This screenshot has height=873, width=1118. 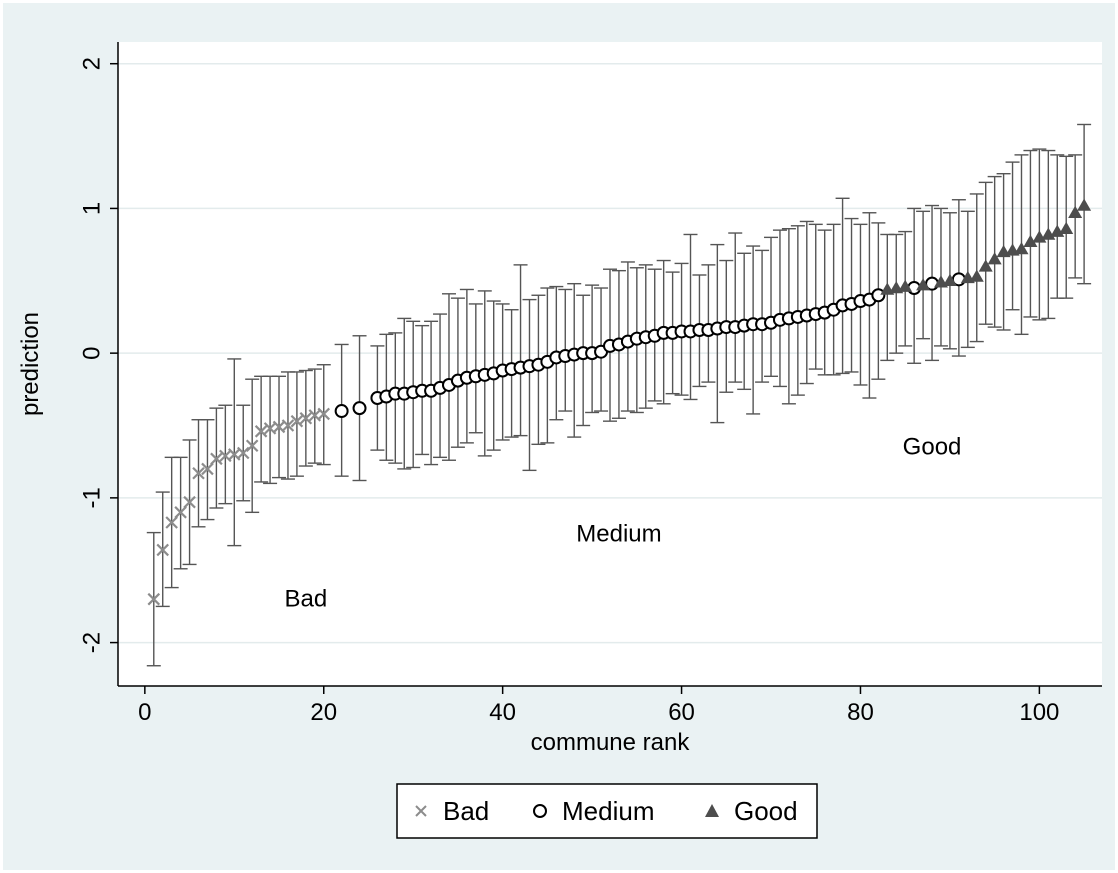 What do you see at coordinates (681, 712) in the screenshot?
I see `x-tick-label: 60` at bounding box center [681, 712].